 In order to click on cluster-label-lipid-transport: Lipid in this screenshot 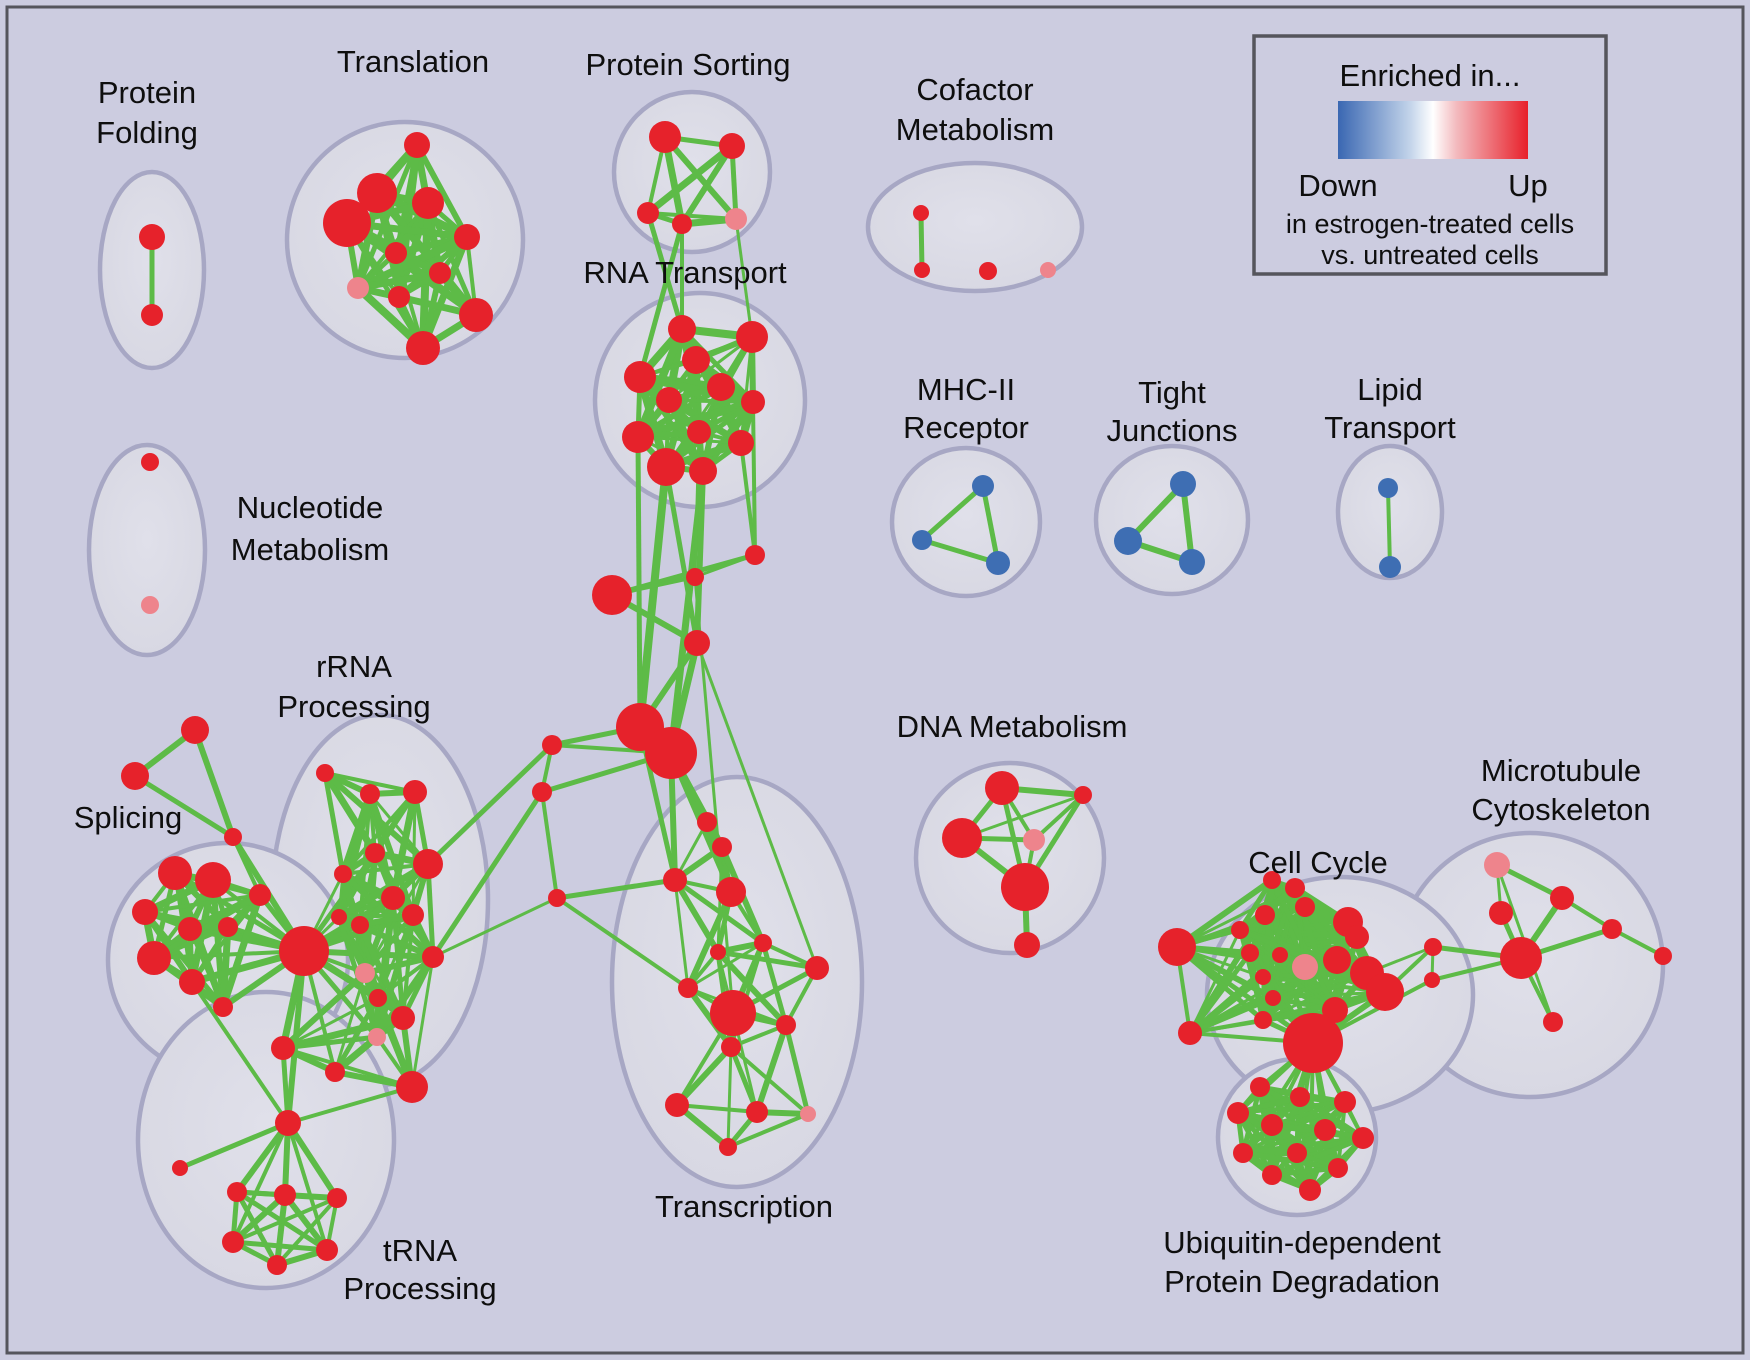, I will do `click(1390, 389)`.